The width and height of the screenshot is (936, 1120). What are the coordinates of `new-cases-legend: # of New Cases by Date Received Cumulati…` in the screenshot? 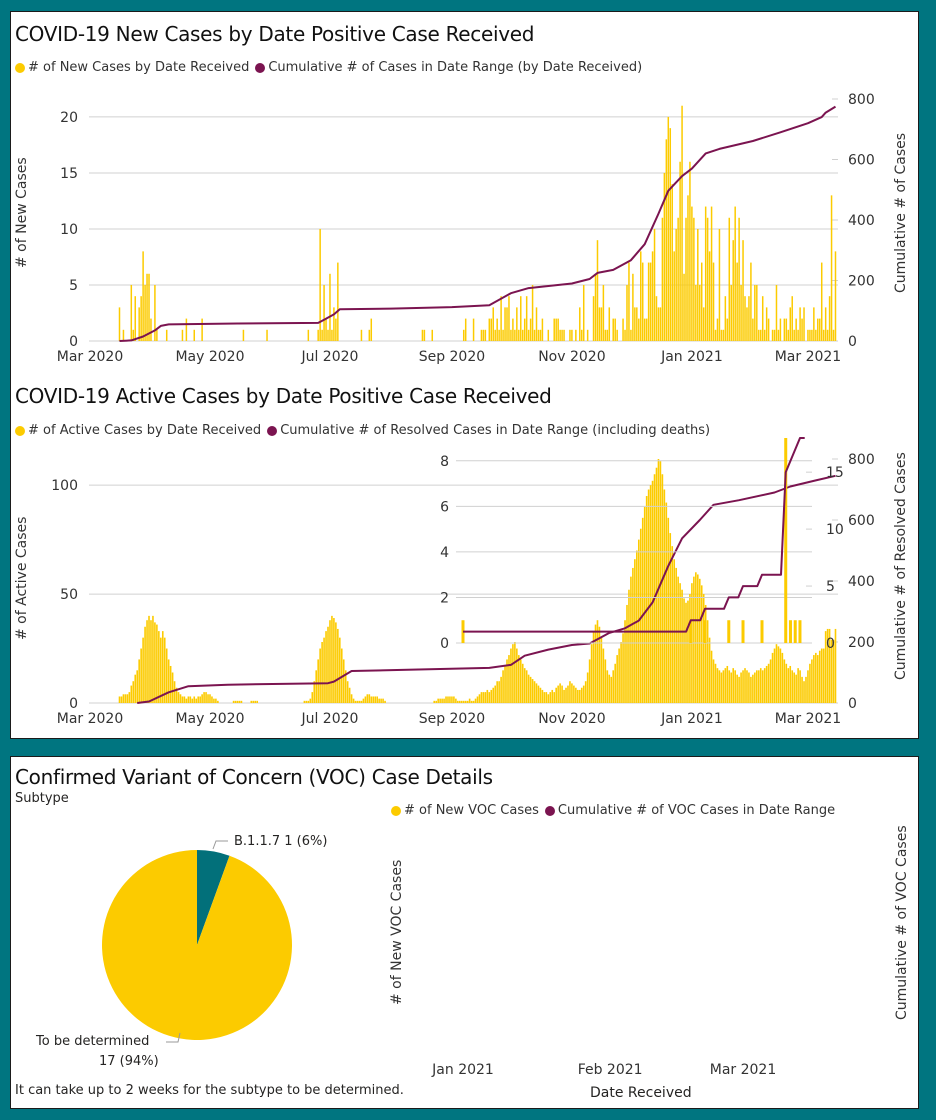 It's located at (331, 67).